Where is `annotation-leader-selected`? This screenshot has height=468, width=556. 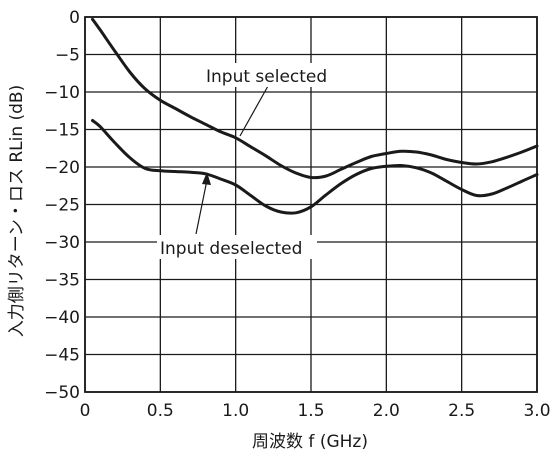 annotation-leader-selected is located at coordinates (254, 111).